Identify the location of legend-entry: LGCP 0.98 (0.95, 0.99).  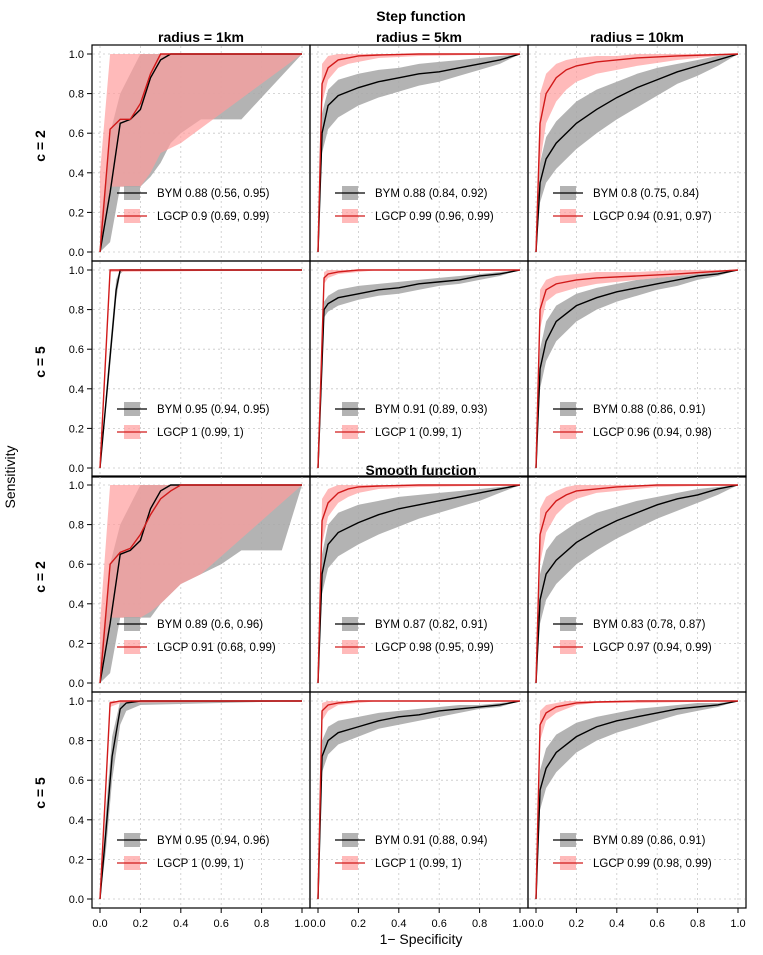
(434, 648).